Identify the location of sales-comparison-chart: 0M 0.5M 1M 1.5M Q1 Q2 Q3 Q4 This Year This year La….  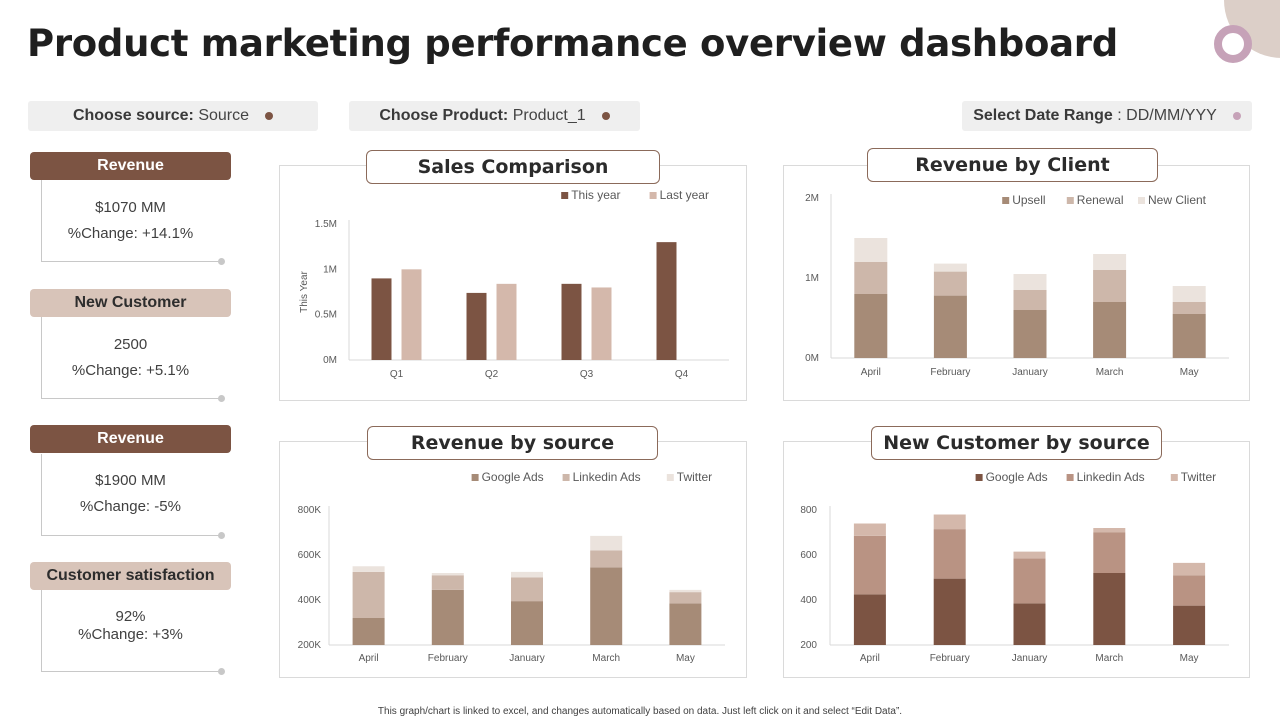
(513, 283).